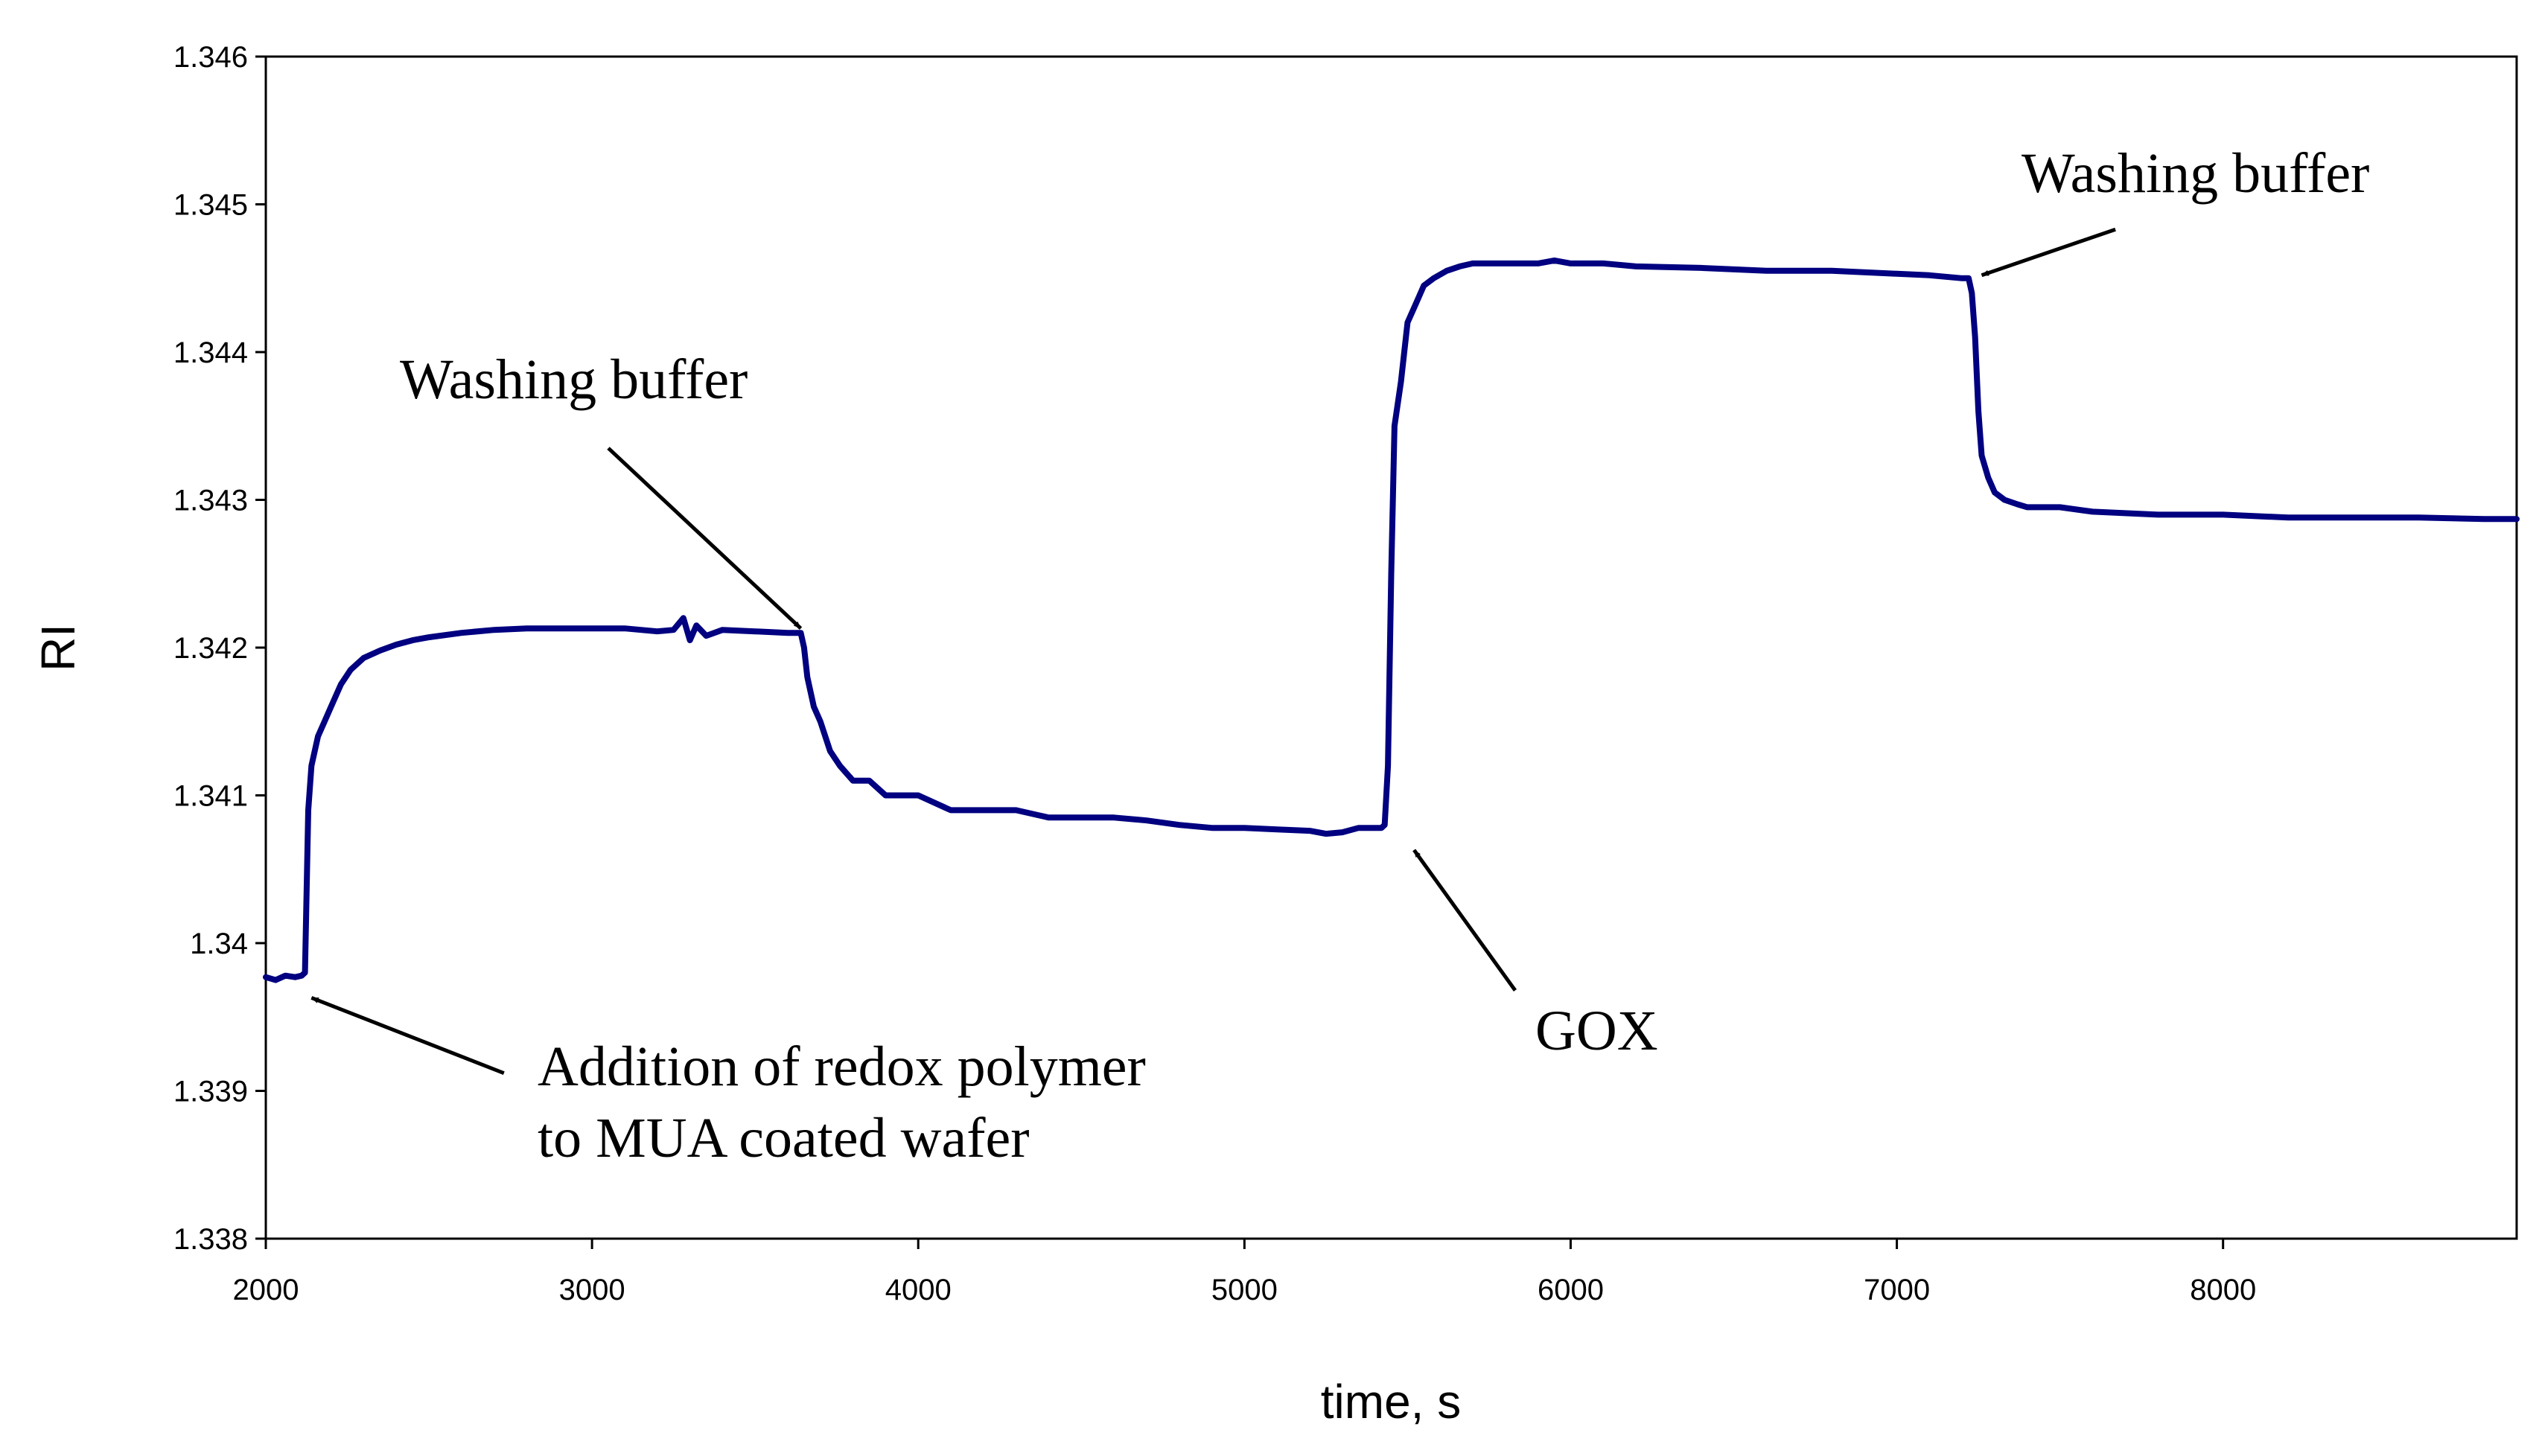 This screenshot has width=2536, height=1456. What do you see at coordinates (1597, 1031) in the screenshot?
I see `annotation-text: GOX` at bounding box center [1597, 1031].